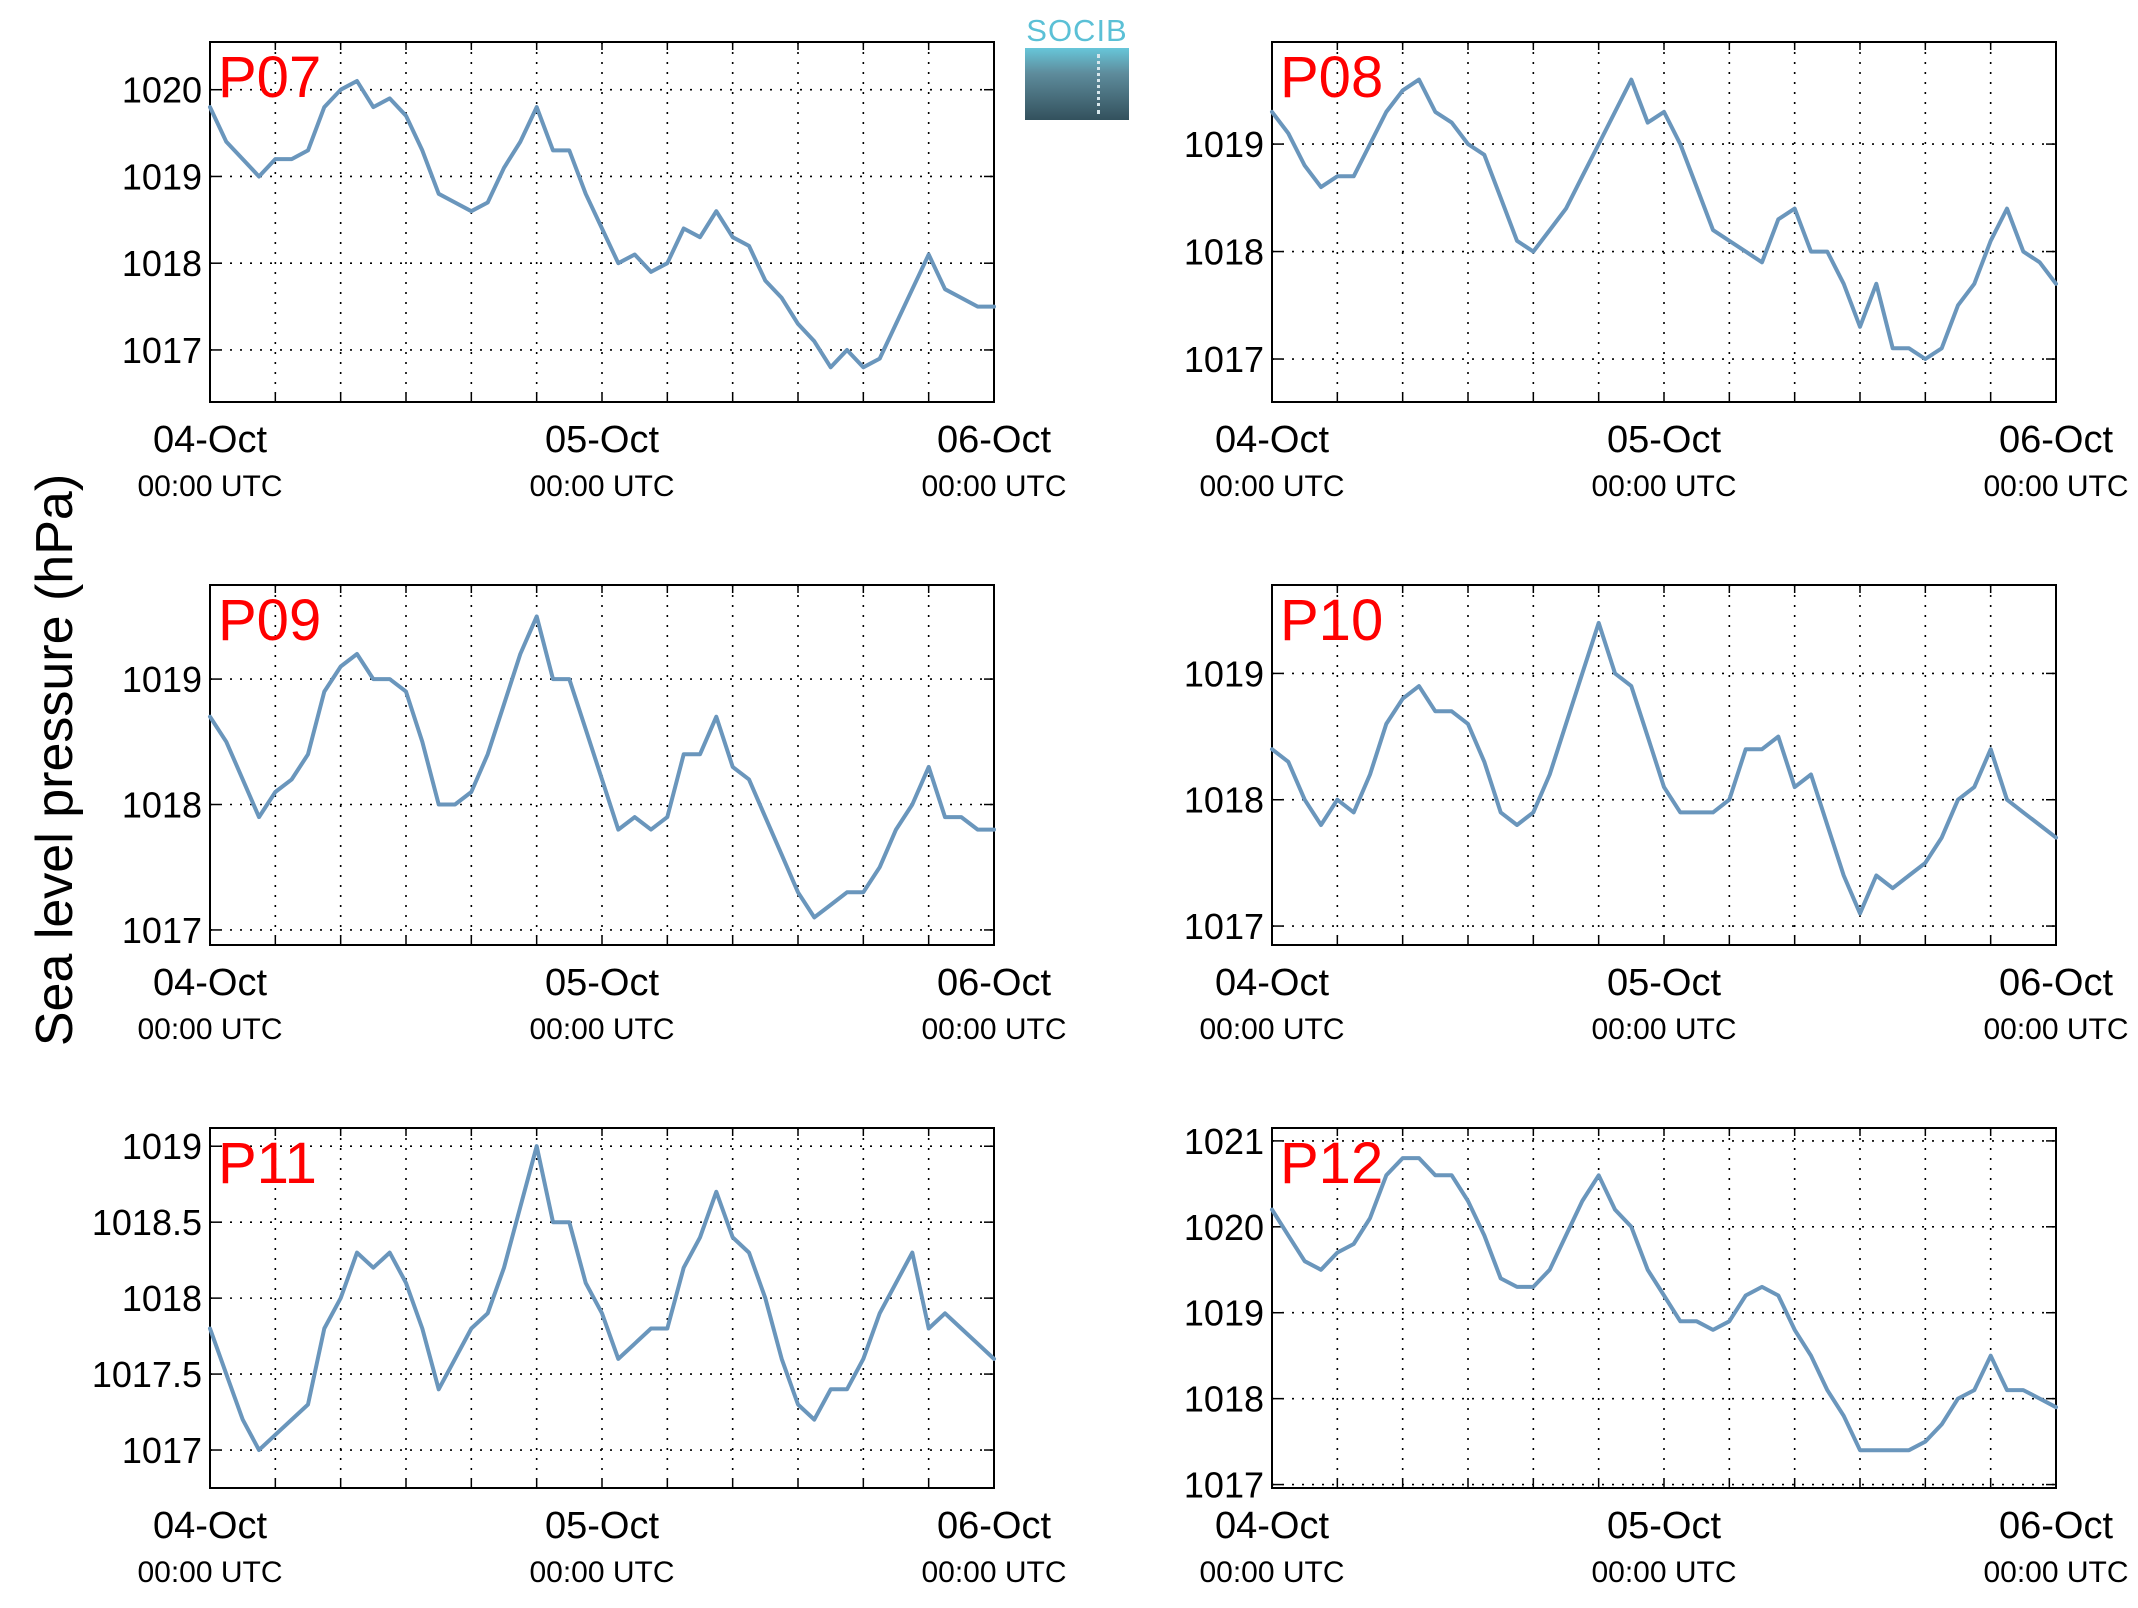 This screenshot has height=1608, width=2138. I want to click on logo-text: SOCIB, so click(1077, 30).